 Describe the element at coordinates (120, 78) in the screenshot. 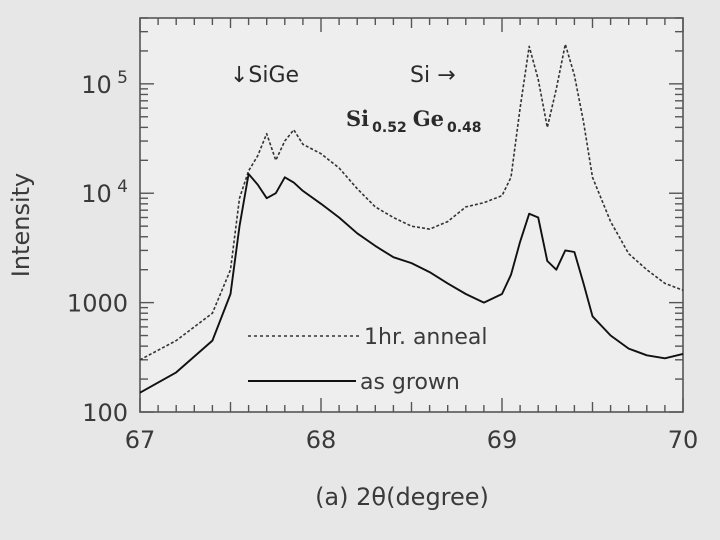

I see `y-tick-label-exponent: 5` at that location.